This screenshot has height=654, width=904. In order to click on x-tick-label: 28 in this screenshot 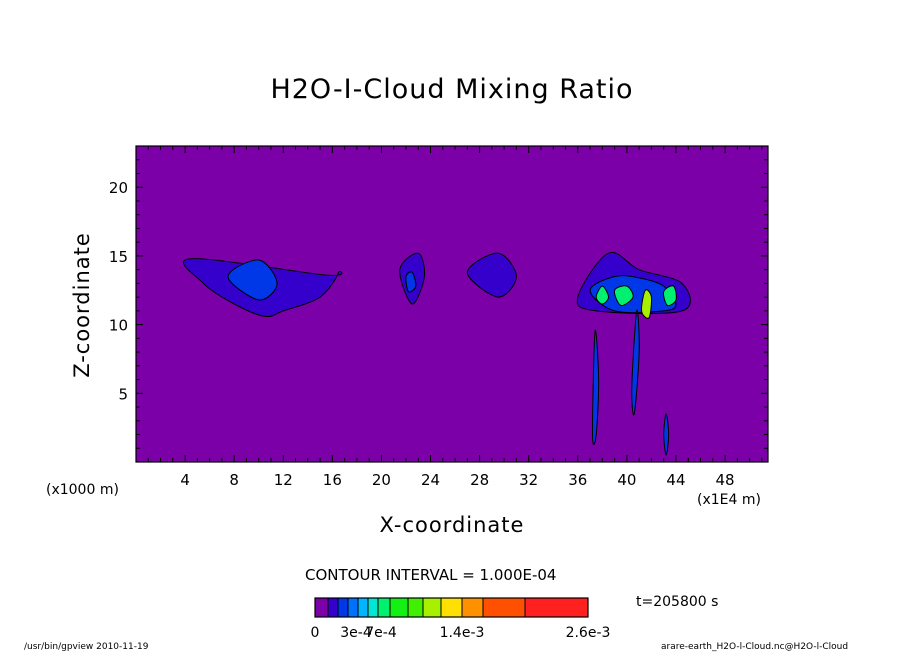, I will do `click(479, 480)`.